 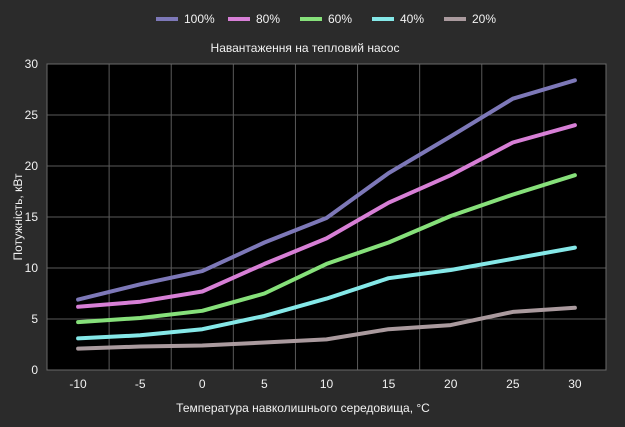 What do you see at coordinates (340, 19) in the screenshot?
I see `legend-label: 60%` at bounding box center [340, 19].